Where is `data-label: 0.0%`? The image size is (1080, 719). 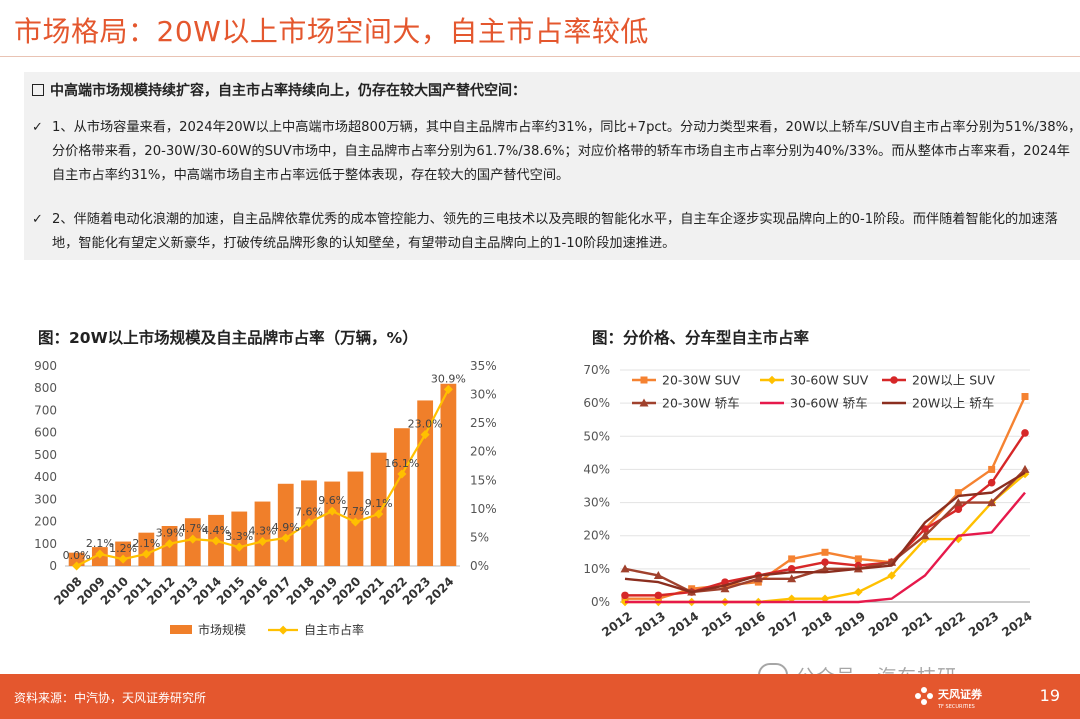 data-label: 0.0% is located at coordinates (77, 555).